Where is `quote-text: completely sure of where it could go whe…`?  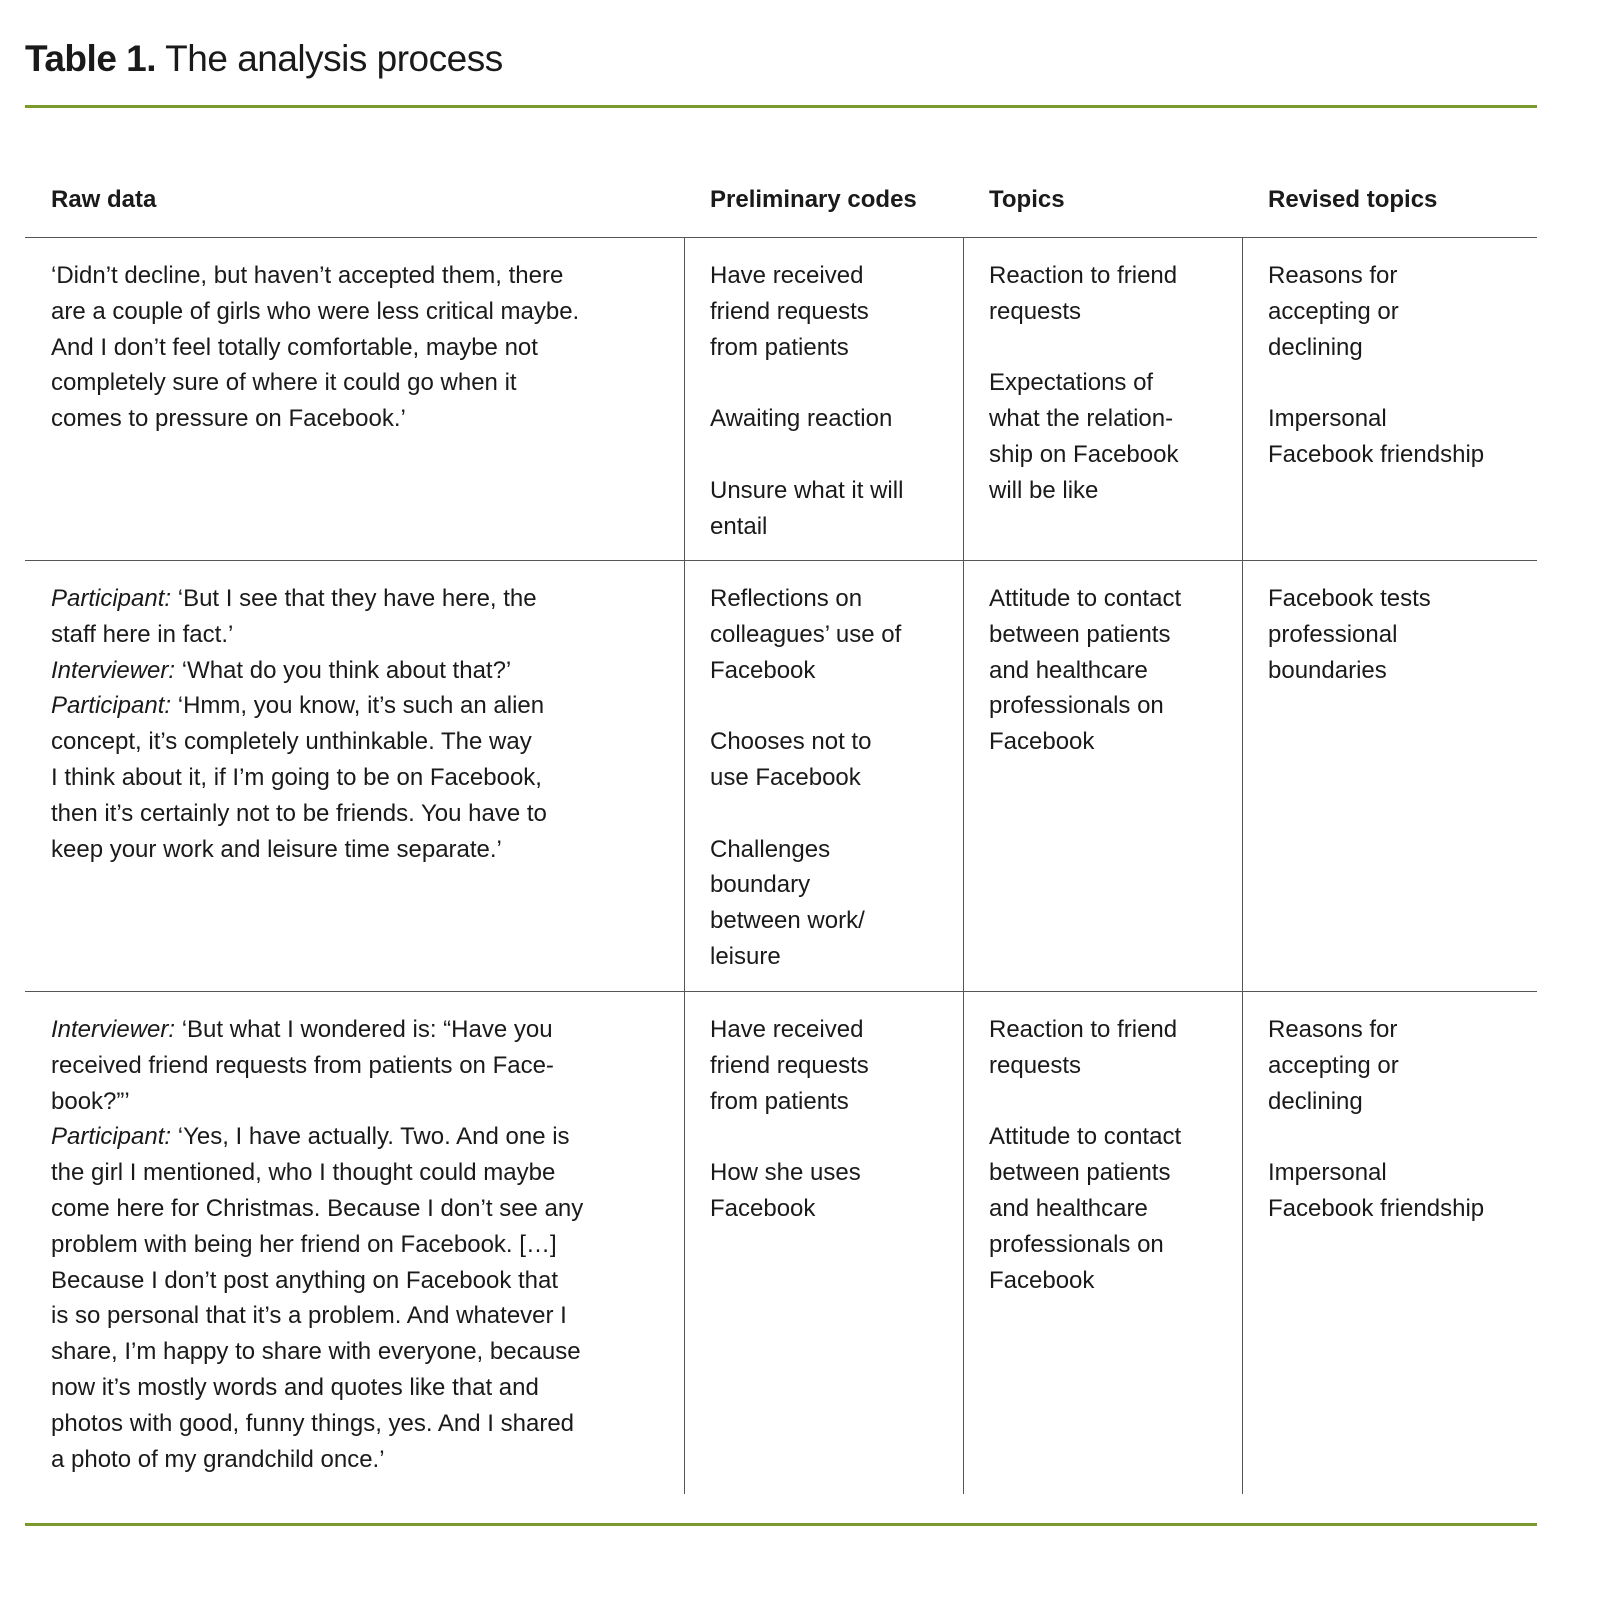
quote-text: completely sure of where it could go whe… is located at coordinates (284, 383).